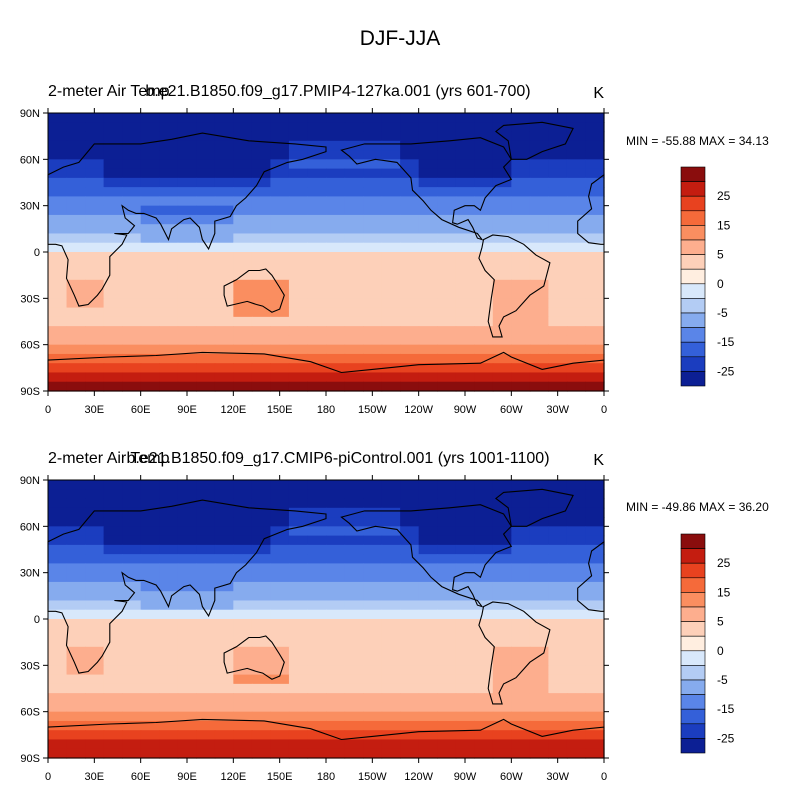 The image size is (800, 805). Describe the element at coordinates (726, 342) in the screenshot. I see `colorbar-label: -15` at that location.